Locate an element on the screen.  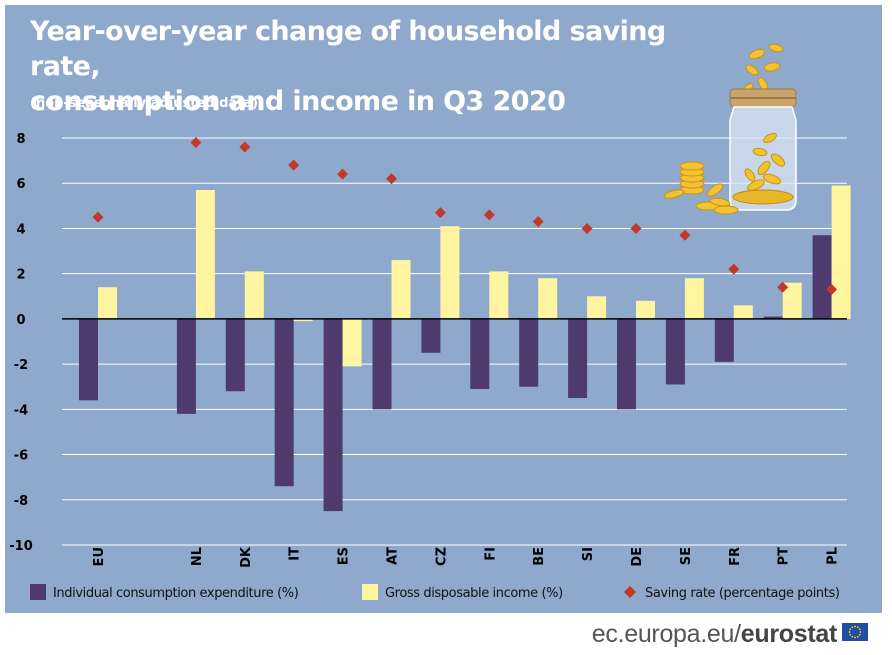
consumption-bar-se is located at coordinates (675, 351).